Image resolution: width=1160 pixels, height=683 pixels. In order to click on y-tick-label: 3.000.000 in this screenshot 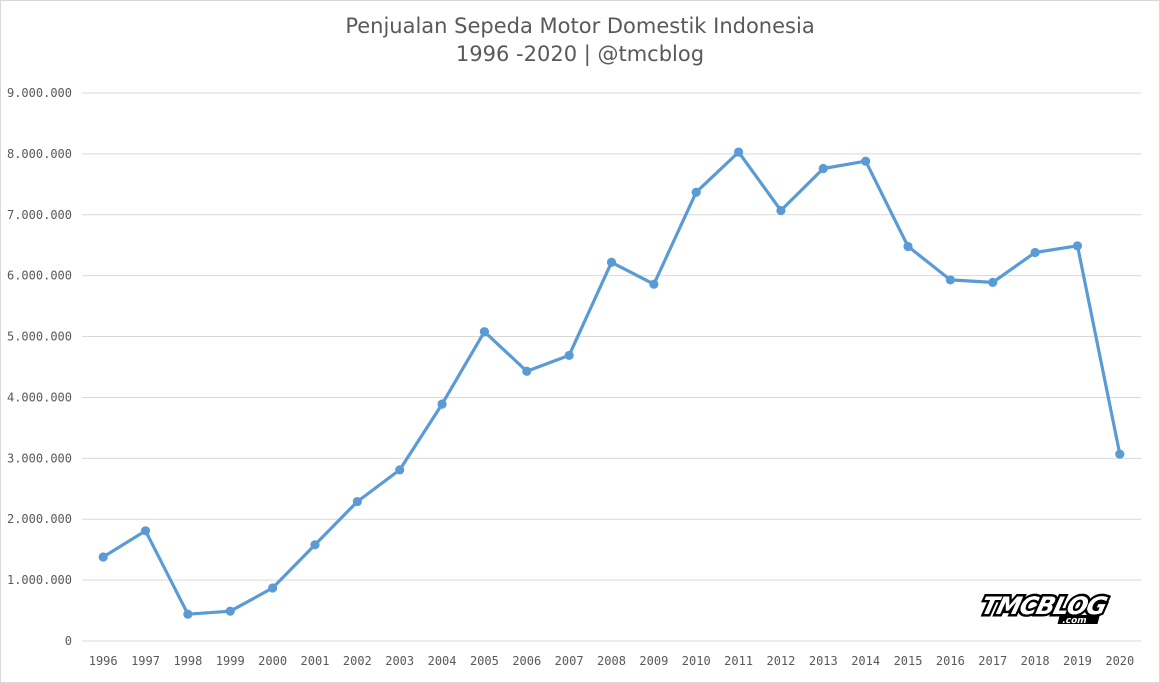, I will do `click(39, 458)`.